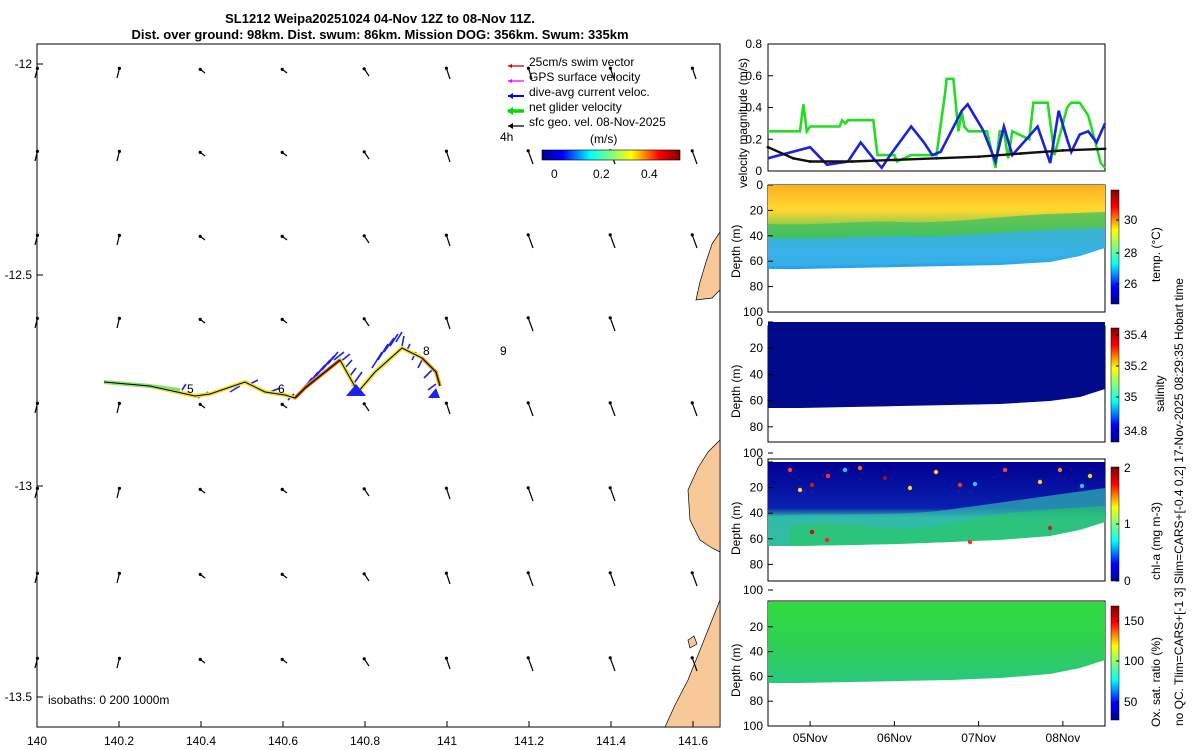 The image size is (1200, 750). What do you see at coordinates (924, 248) in the screenshot?
I see `temperature-panel: 0 20 40 60 80 100` at bounding box center [924, 248].